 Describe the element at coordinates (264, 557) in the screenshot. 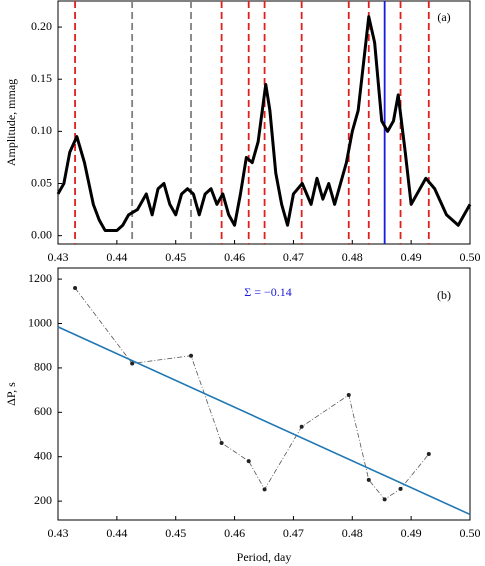

I see `x-axis-label: Period, day` at that location.